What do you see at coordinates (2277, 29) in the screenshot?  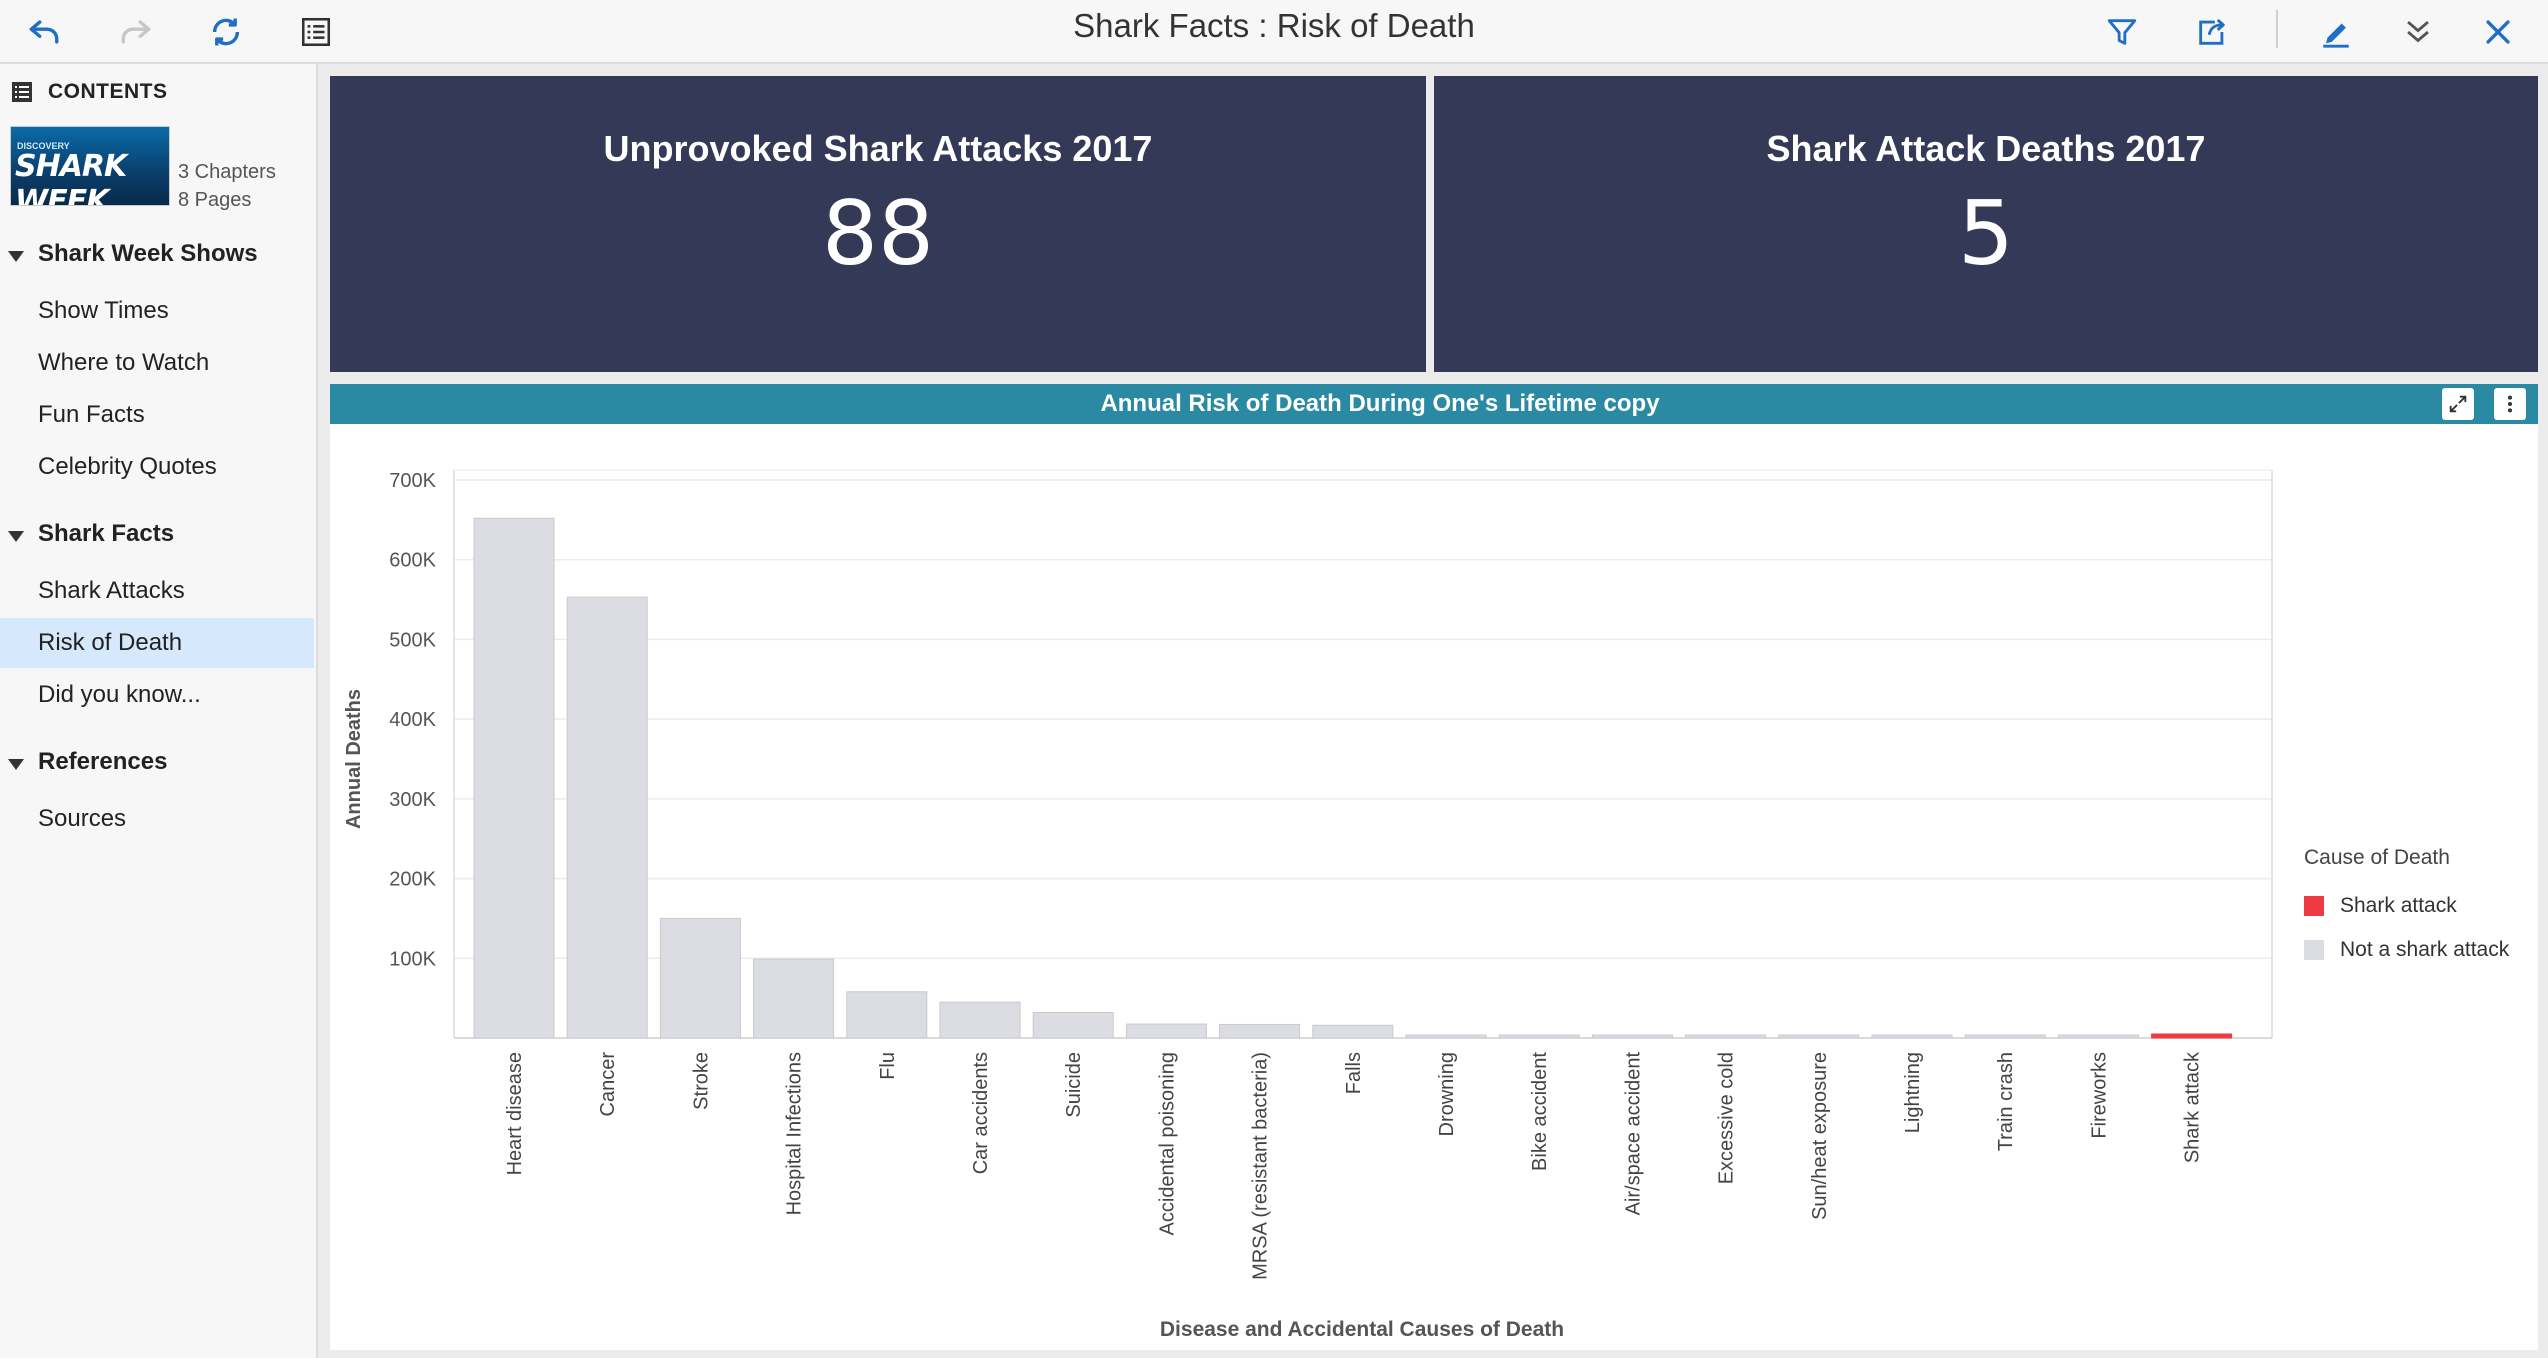 I see `toolbar-separator` at bounding box center [2277, 29].